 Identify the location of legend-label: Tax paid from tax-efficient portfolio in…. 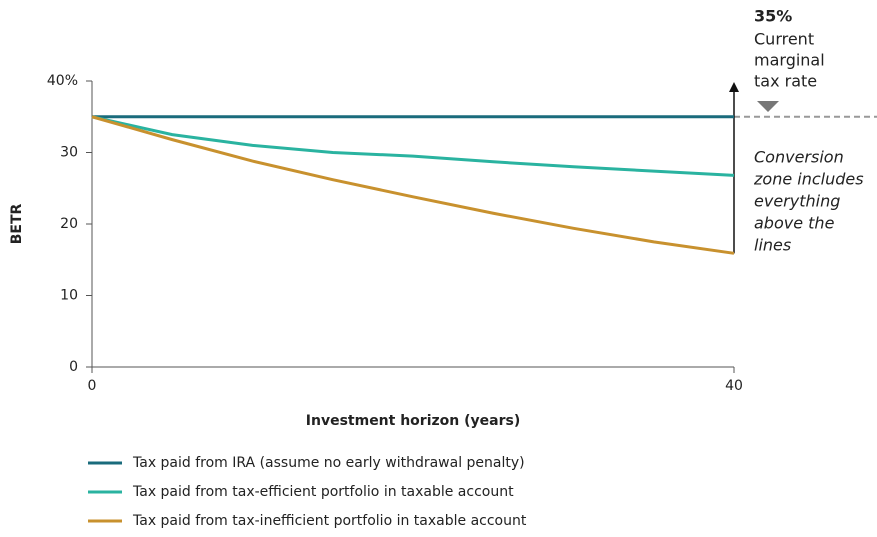
(323, 492).